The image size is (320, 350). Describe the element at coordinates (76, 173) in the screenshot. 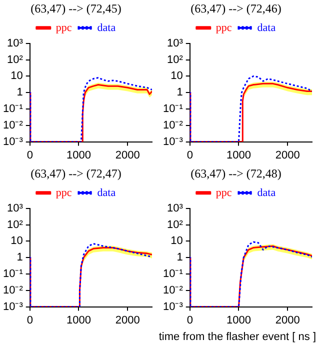

I see `chart-title: (63,47) --> (72,47)` at that location.